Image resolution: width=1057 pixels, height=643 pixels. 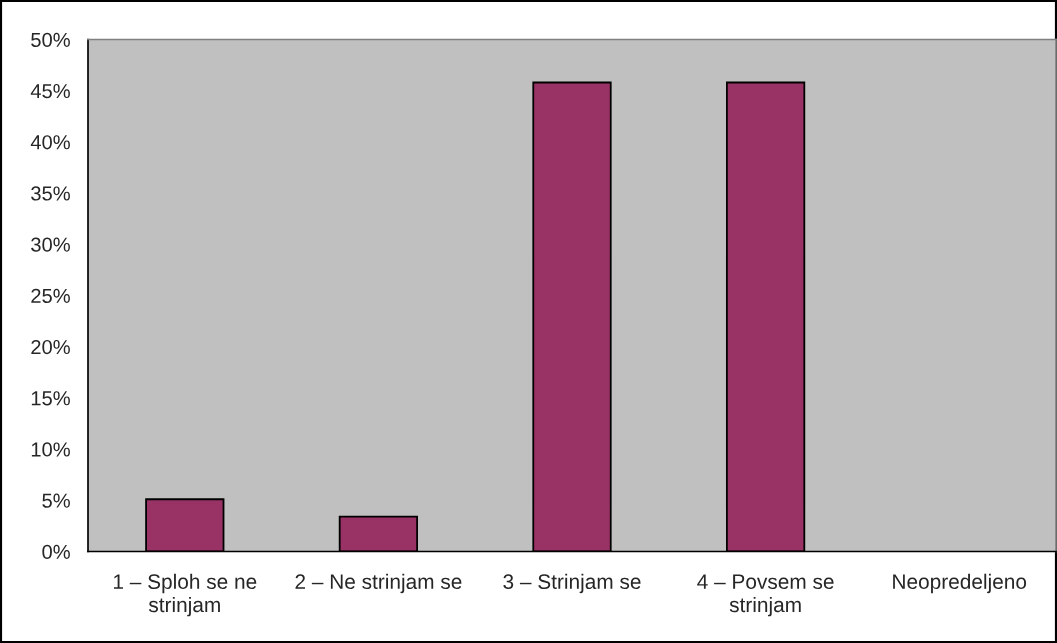 I want to click on y-tick-label: 20%, so click(x=50, y=347).